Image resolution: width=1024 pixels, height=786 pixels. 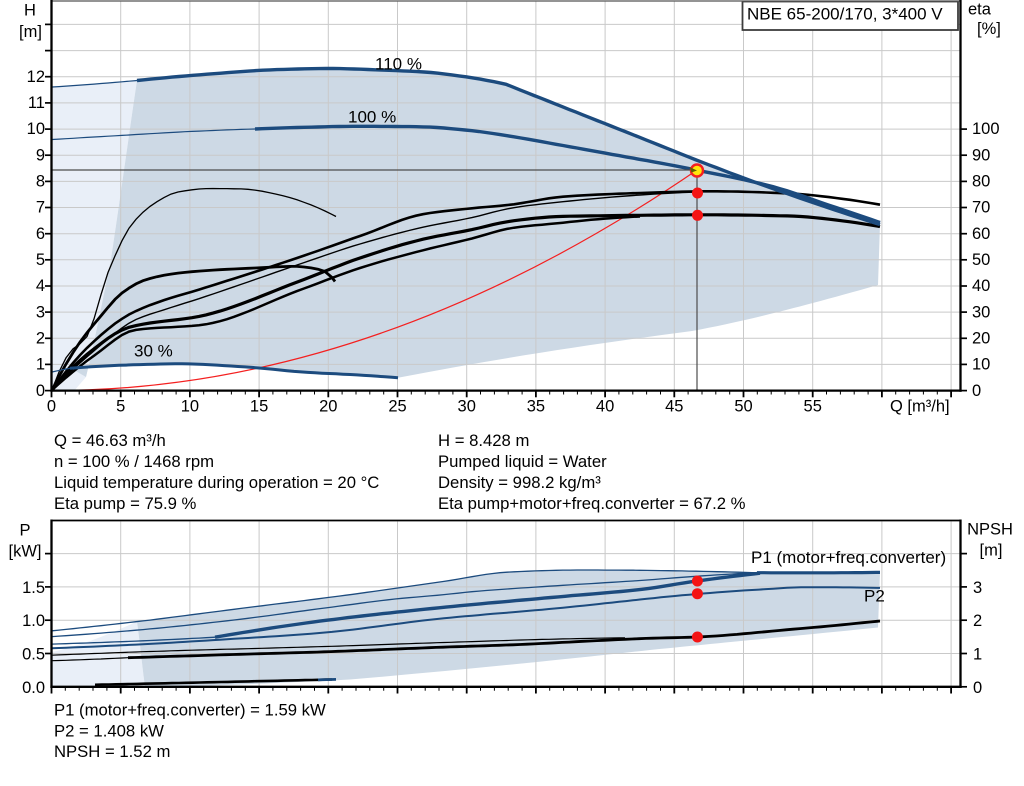 I want to click on svg-text: 70, so click(x=981, y=208).